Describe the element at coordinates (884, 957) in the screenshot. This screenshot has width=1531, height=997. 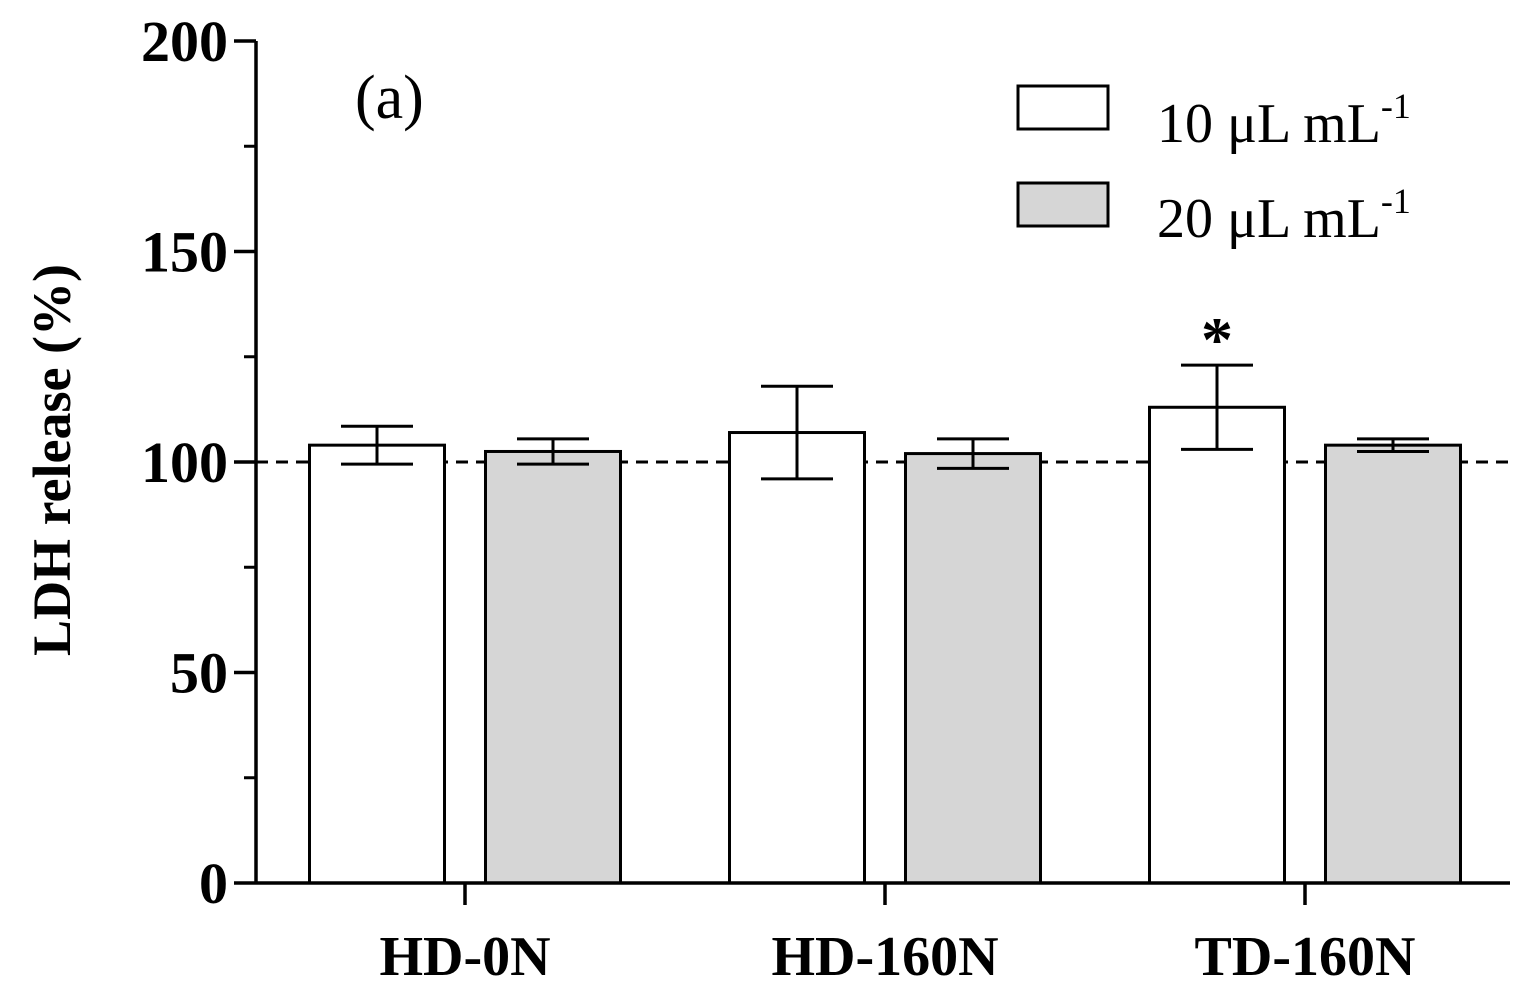
I see `x-category-label-hd-160n: HD-160N` at that location.